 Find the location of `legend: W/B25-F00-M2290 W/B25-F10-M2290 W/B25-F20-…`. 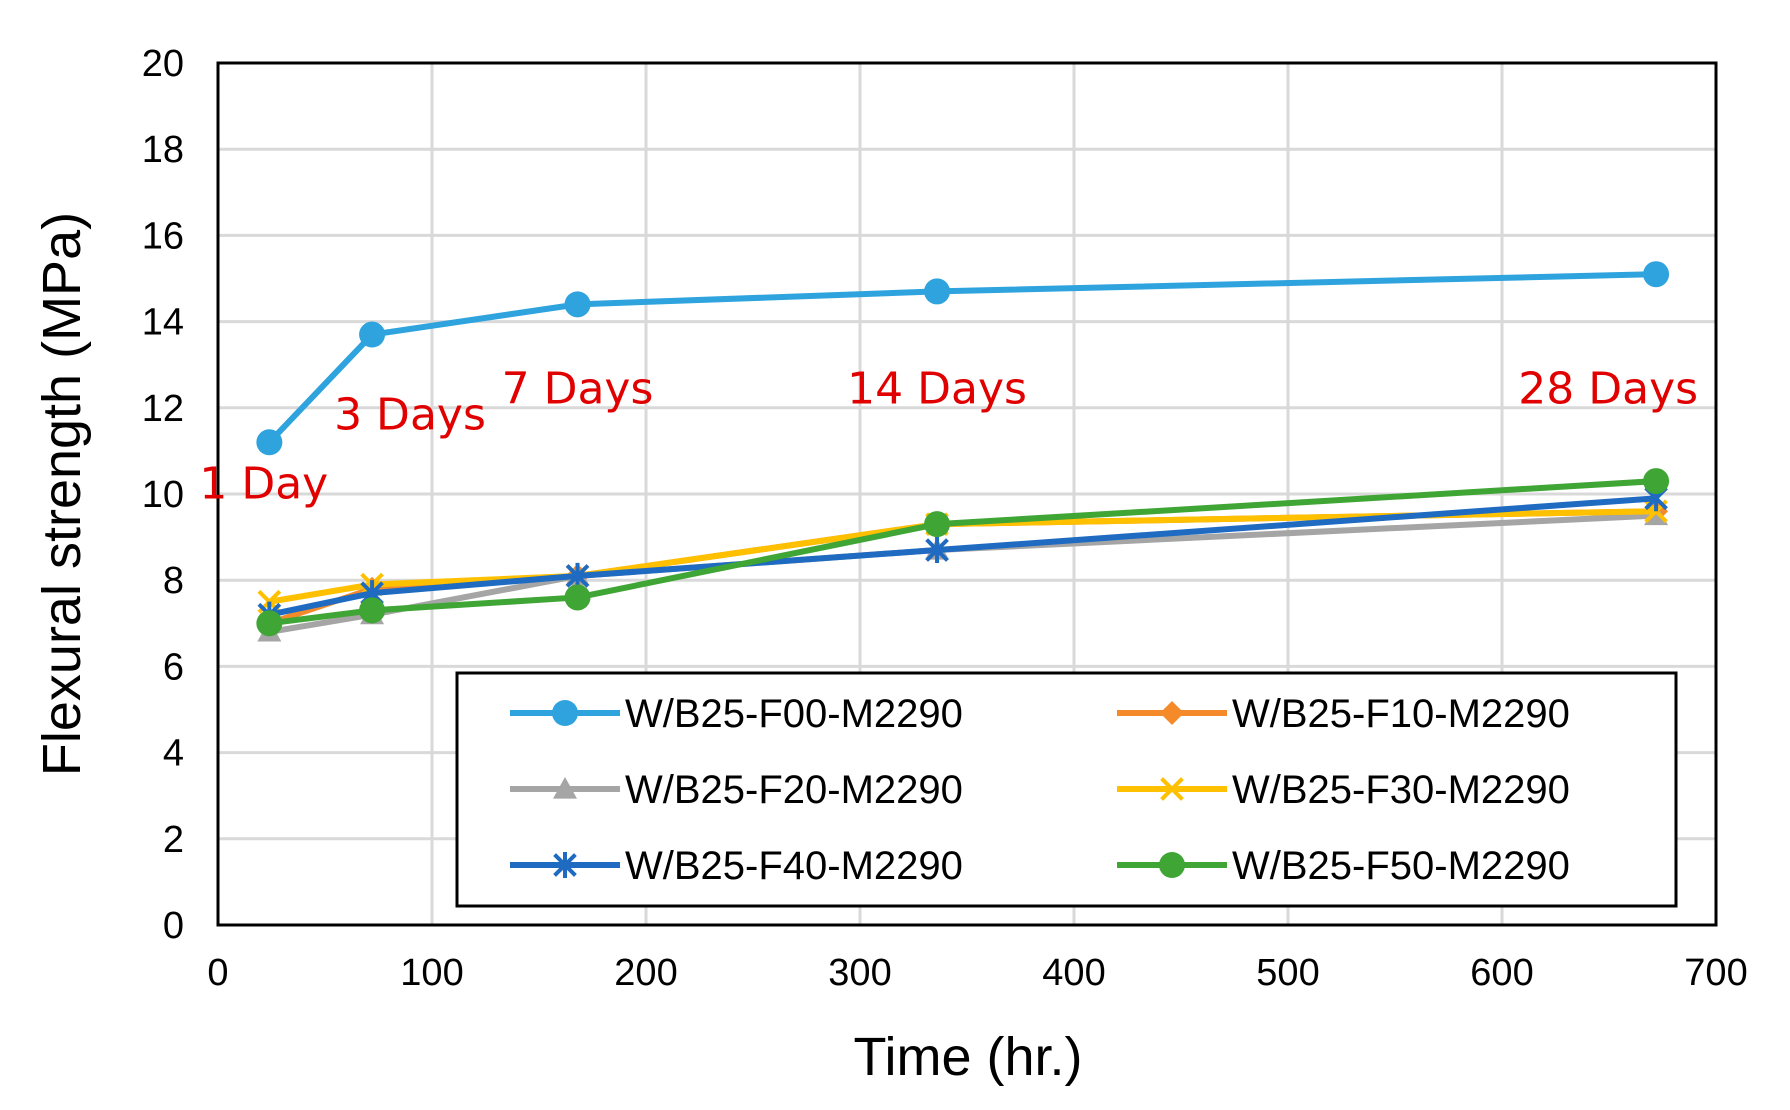

legend: W/B25-F00-M2290 W/B25-F10-M2290 W/B25-F20-… is located at coordinates (1066, 789).